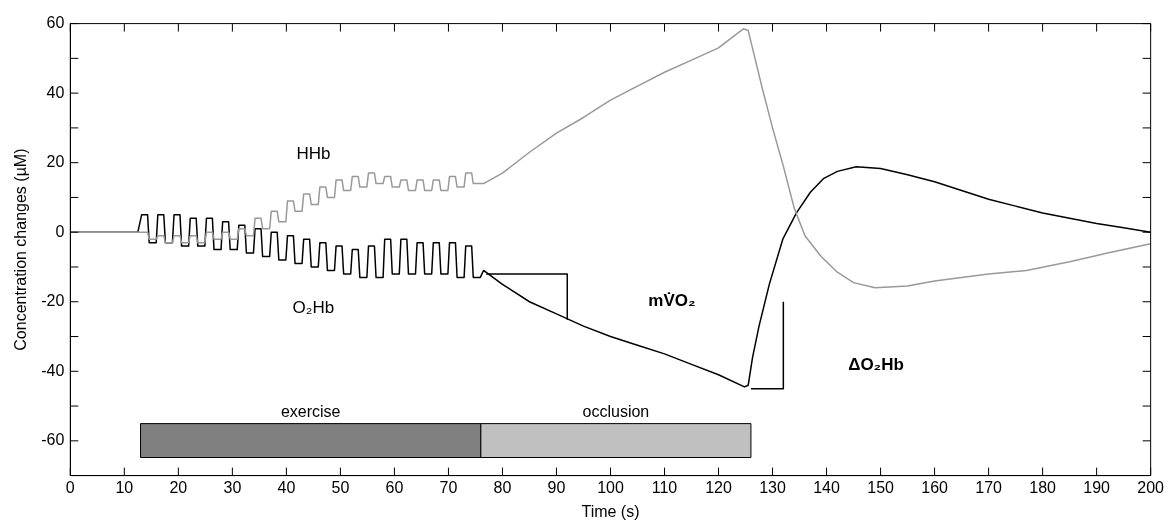 This screenshot has height=532, width=1175. Describe the element at coordinates (448, 487) in the screenshot. I see `x-tick-label: 70` at that location.